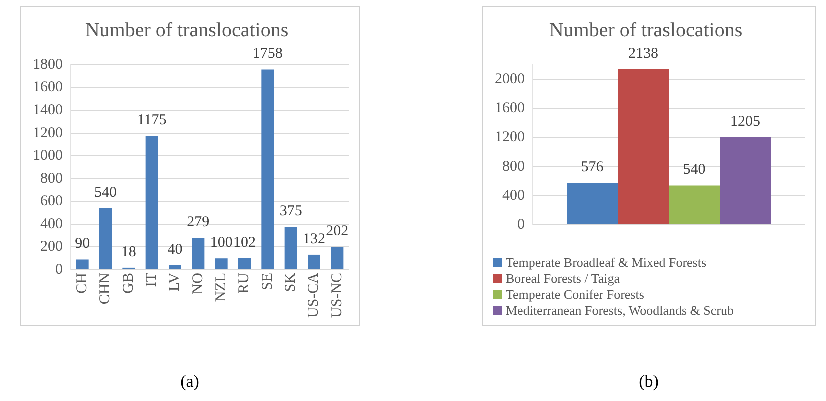 This screenshot has height=401, width=826. What do you see at coordinates (267, 54) in the screenshot?
I see `data-label: 1758` at bounding box center [267, 54].